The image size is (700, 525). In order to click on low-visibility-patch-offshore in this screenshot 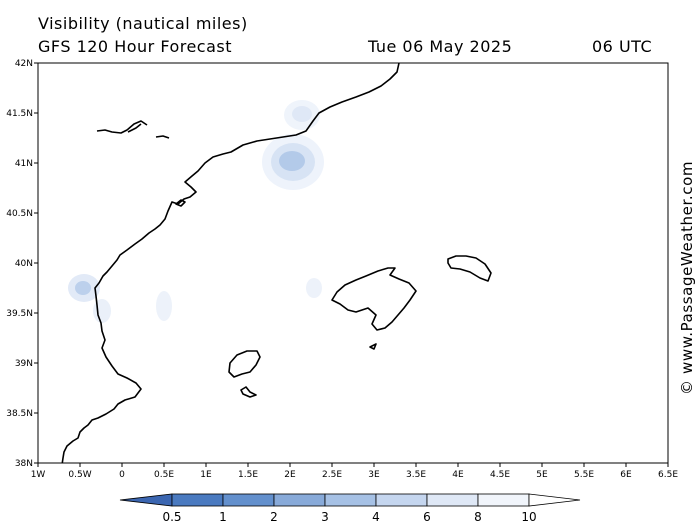, I will do `click(239, 299)`.